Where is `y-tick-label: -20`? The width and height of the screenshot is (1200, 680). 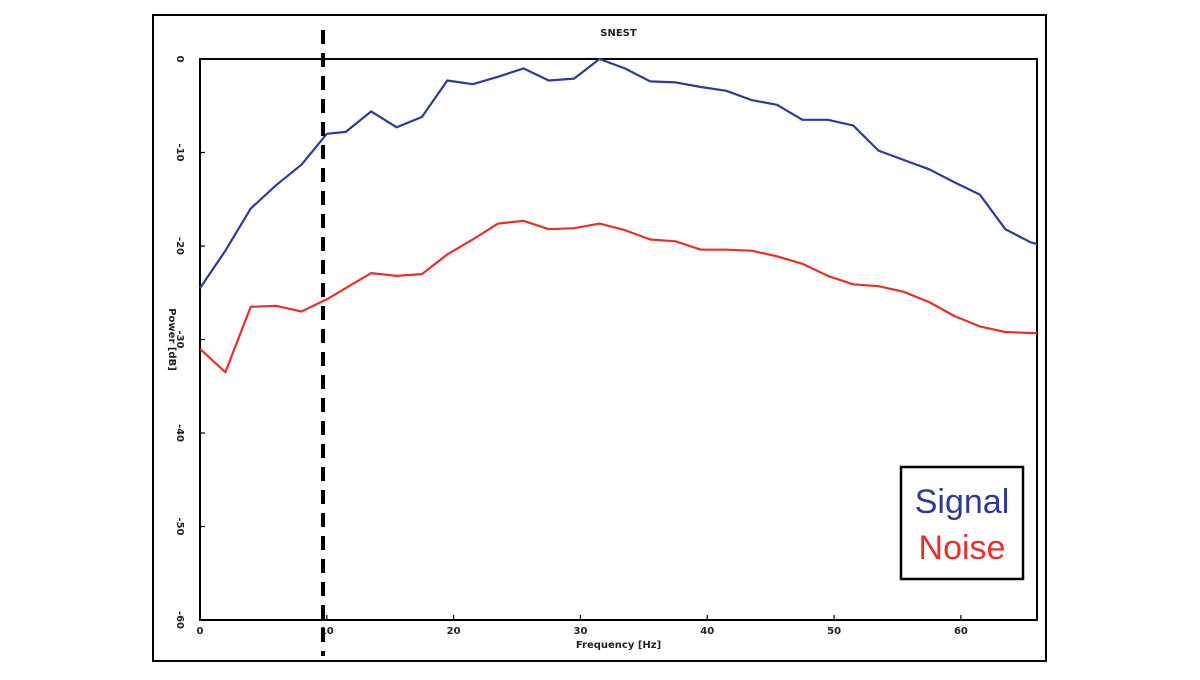
y-tick-label: -20 is located at coordinates (179, 246).